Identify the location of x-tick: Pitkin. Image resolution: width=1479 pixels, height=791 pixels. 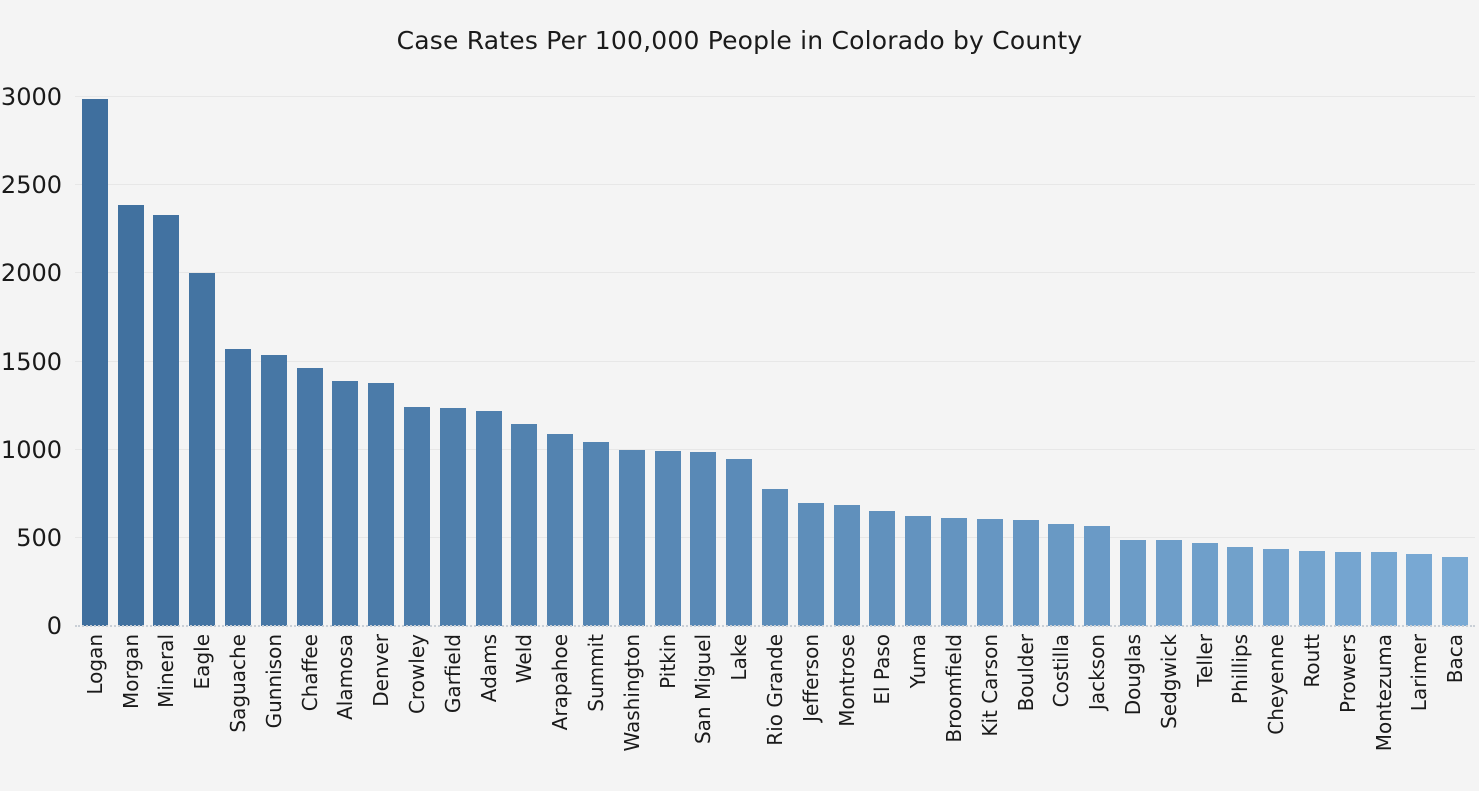
(667, 661).